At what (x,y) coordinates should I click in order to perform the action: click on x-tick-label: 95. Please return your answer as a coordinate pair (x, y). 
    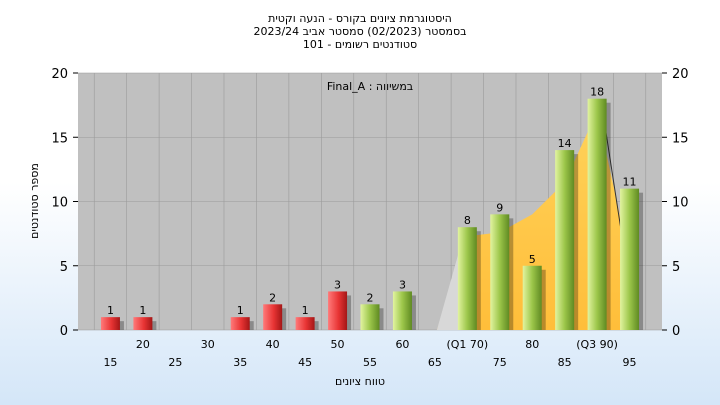
    Looking at the image, I should click on (630, 362).